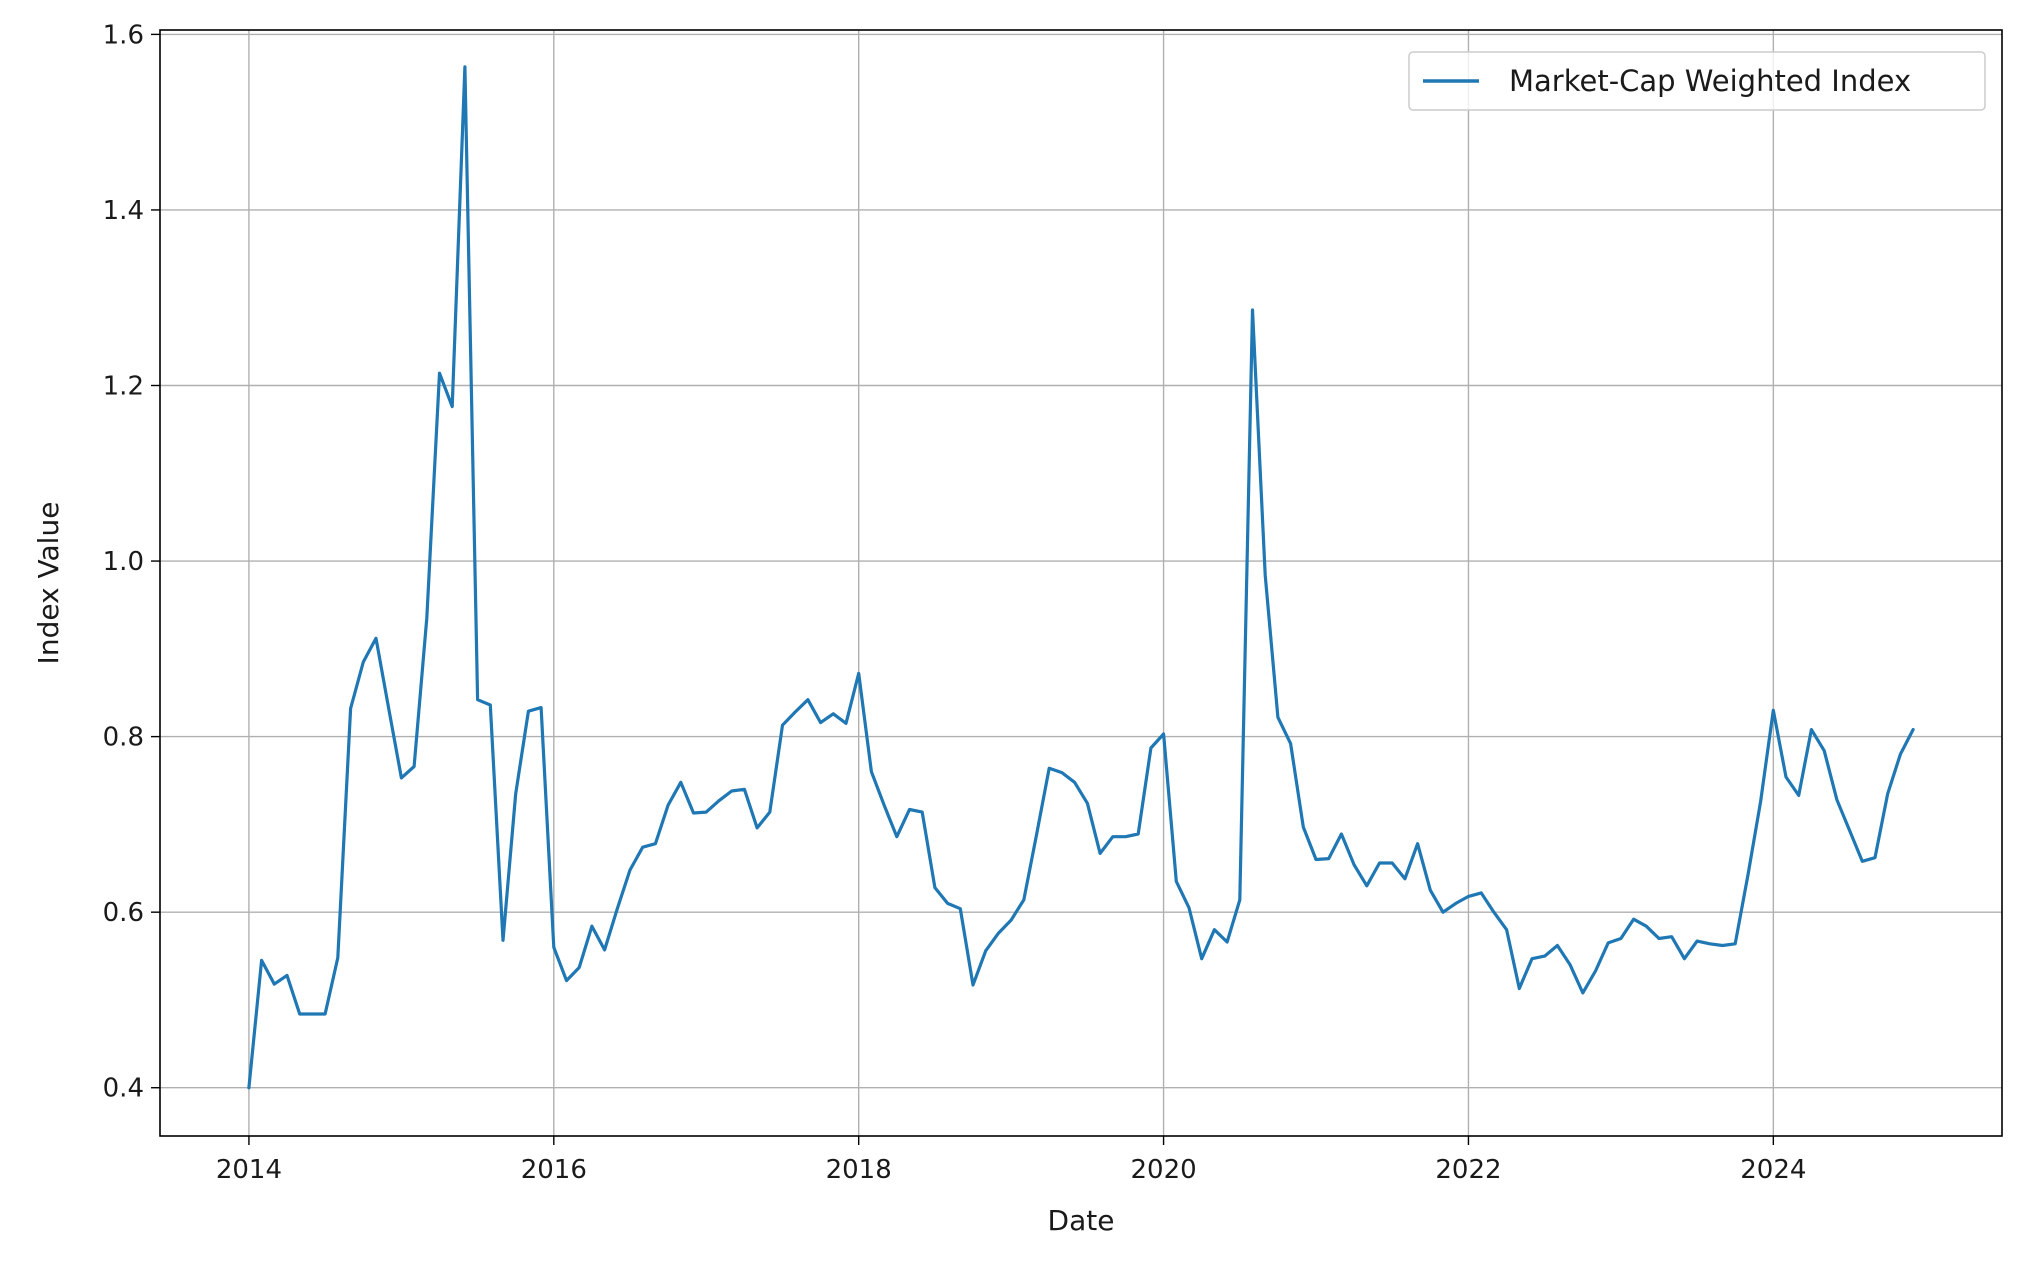  I want to click on x-tick-label: 2024, so click(1773, 1170).